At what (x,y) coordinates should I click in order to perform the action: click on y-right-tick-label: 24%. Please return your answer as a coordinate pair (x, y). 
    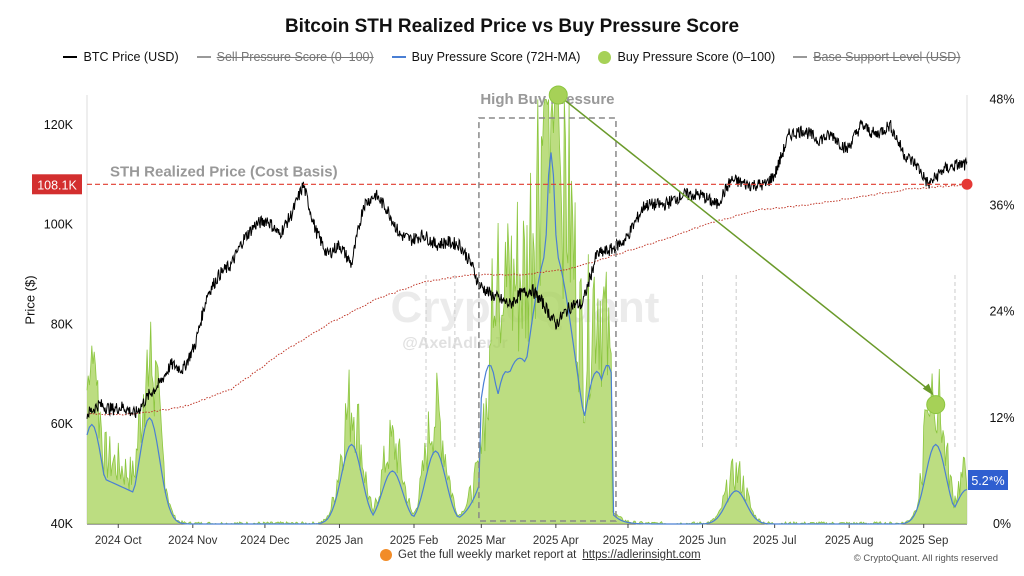
    Looking at the image, I should click on (1001, 312).